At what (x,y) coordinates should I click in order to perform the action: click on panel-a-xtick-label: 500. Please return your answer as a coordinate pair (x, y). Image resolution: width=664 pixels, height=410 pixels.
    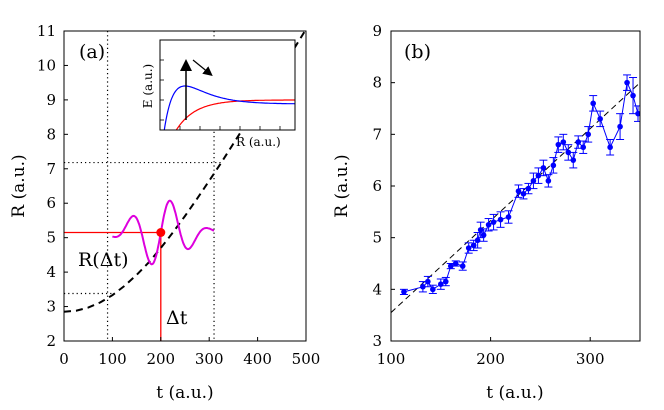
    Looking at the image, I should click on (306, 359).